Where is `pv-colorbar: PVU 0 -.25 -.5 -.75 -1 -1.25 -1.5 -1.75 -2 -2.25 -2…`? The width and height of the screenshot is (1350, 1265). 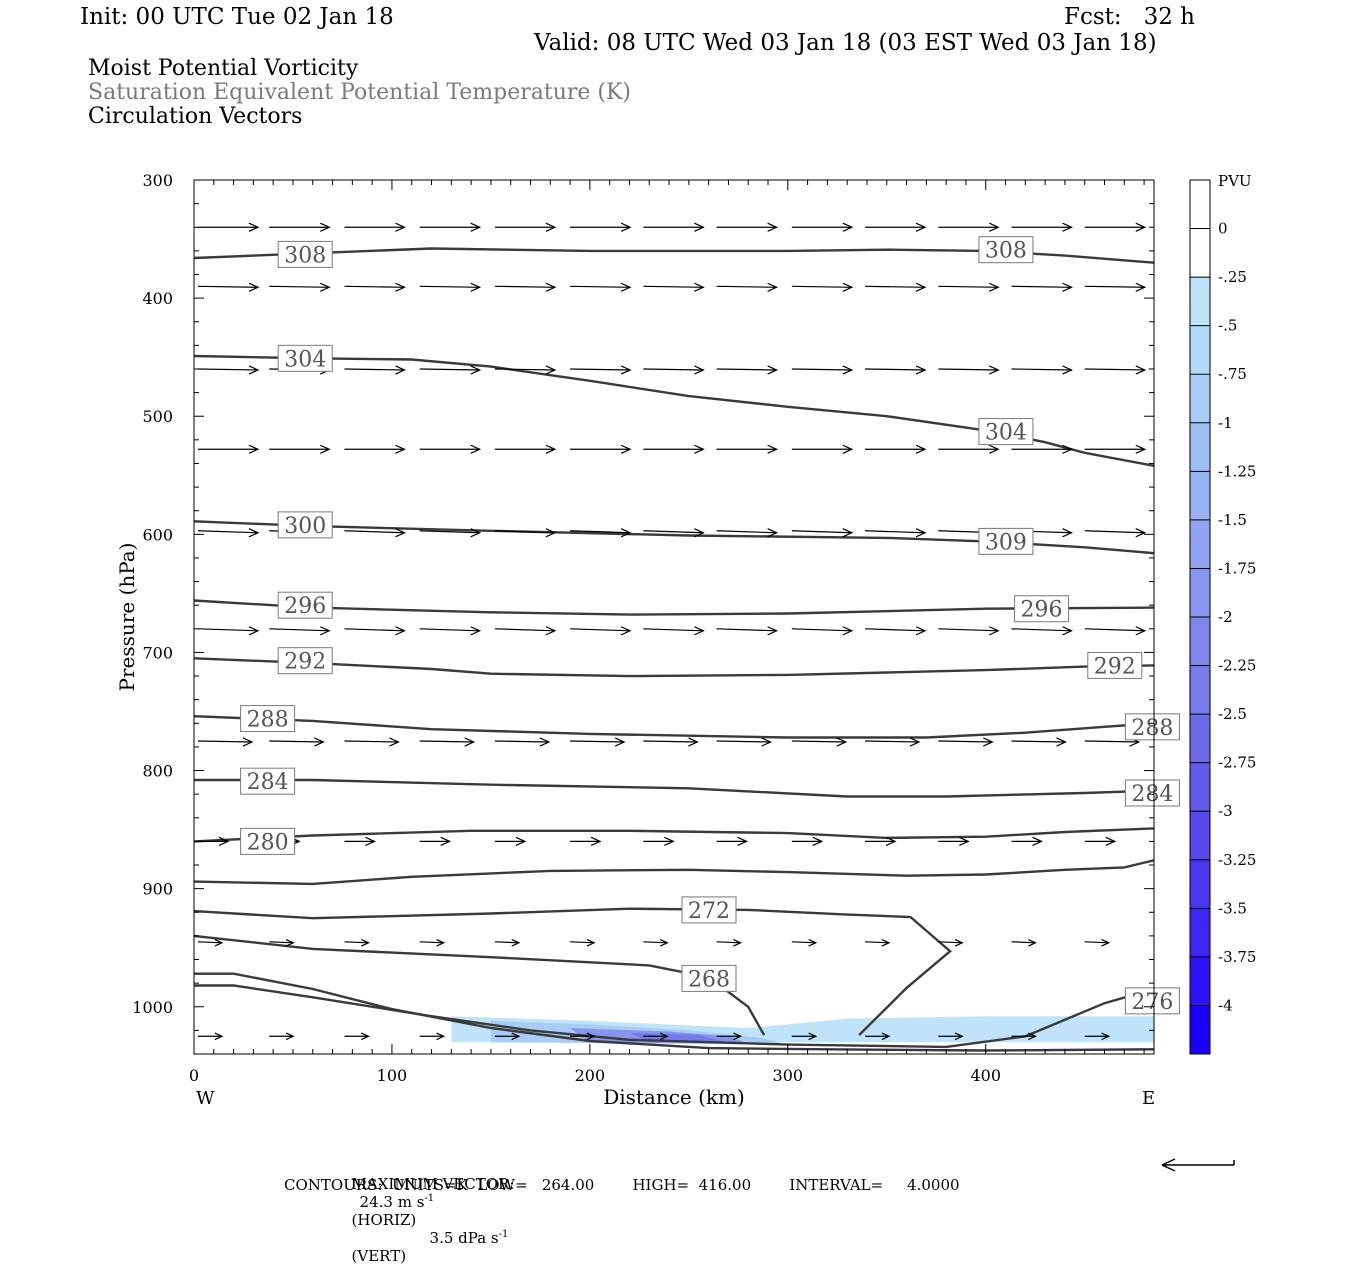 pv-colorbar: PVU 0 -.25 -.5 -.75 -1 -1.25 -1.5 -1.75 -2 -2.25 -2… is located at coordinates (1222, 613).